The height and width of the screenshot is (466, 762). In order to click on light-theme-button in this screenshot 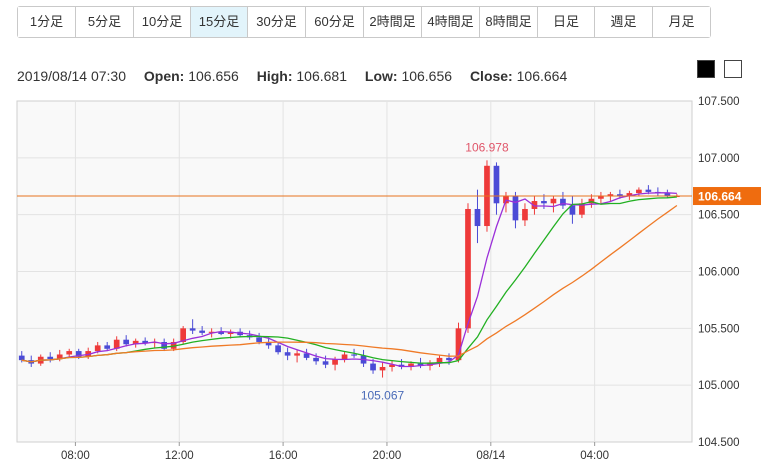, I will do `click(733, 69)`.